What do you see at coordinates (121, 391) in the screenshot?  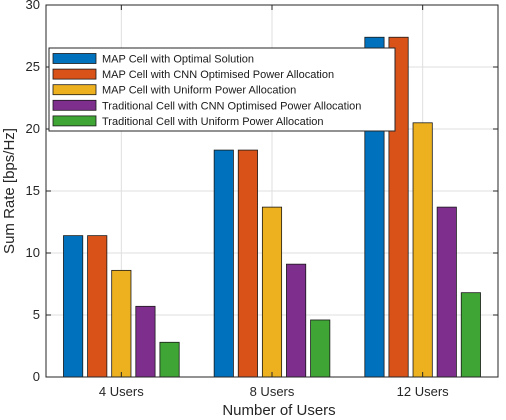 I see `x-tick-label: 4 Users` at bounding box center [121, 391].